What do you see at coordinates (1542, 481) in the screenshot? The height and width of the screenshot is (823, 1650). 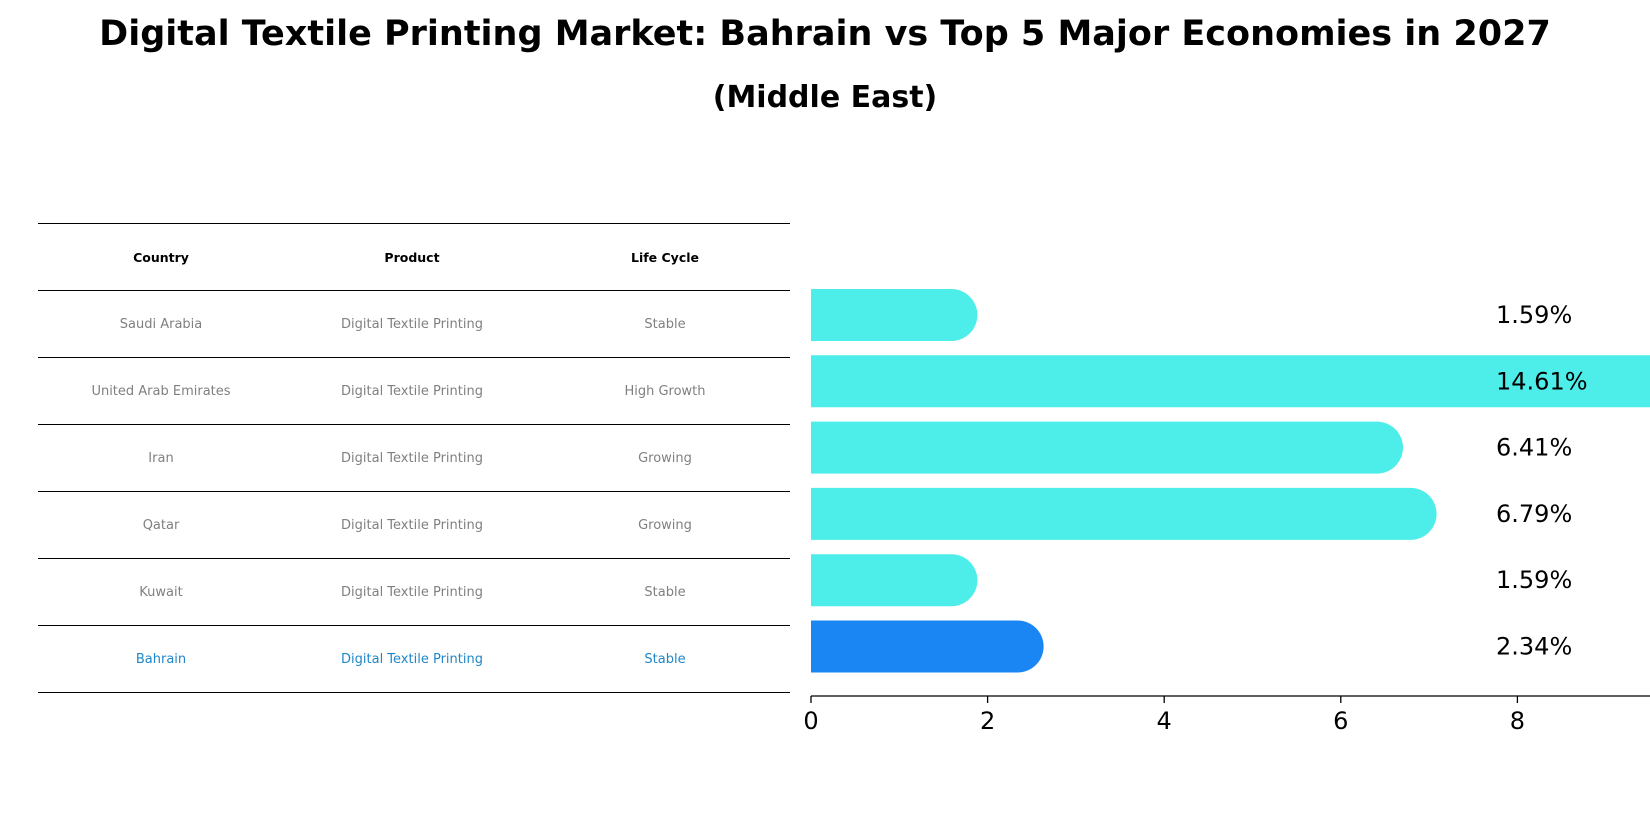 I see `value-labels-group: 1.59% 14.61% 6.41% 6.79% 1.59% 2.34%` at bounding box center [1542, 481].